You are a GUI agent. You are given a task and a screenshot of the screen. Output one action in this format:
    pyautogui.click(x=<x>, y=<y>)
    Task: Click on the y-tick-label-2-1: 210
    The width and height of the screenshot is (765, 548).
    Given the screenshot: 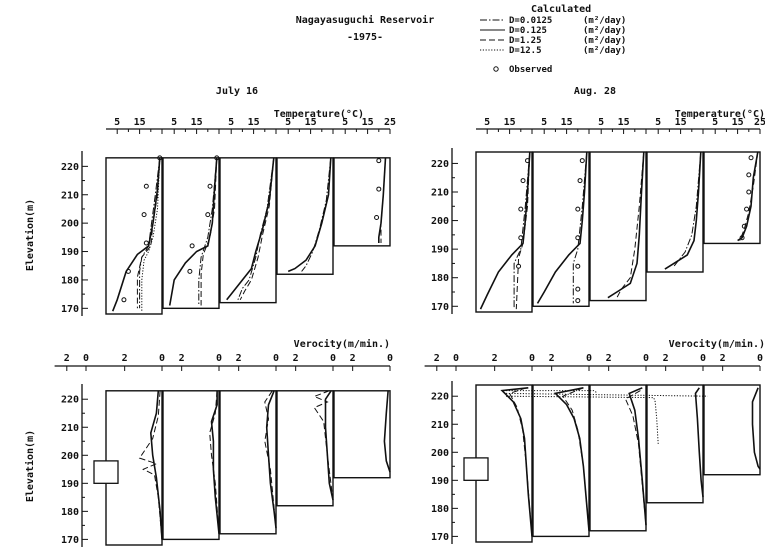 What is the action you would take?
    pyautogui.click(x=70, y=428)
    